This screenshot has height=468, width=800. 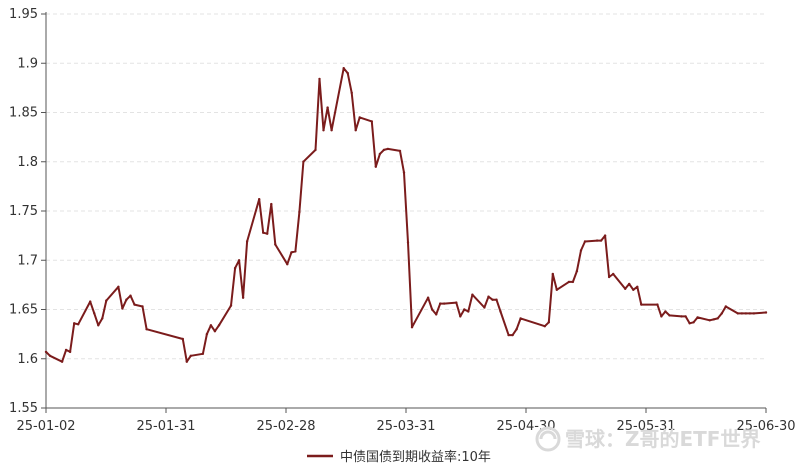 I want to click on watermark-text: 雪球：Z哥的ETF世界, so click(x=662, y=439).